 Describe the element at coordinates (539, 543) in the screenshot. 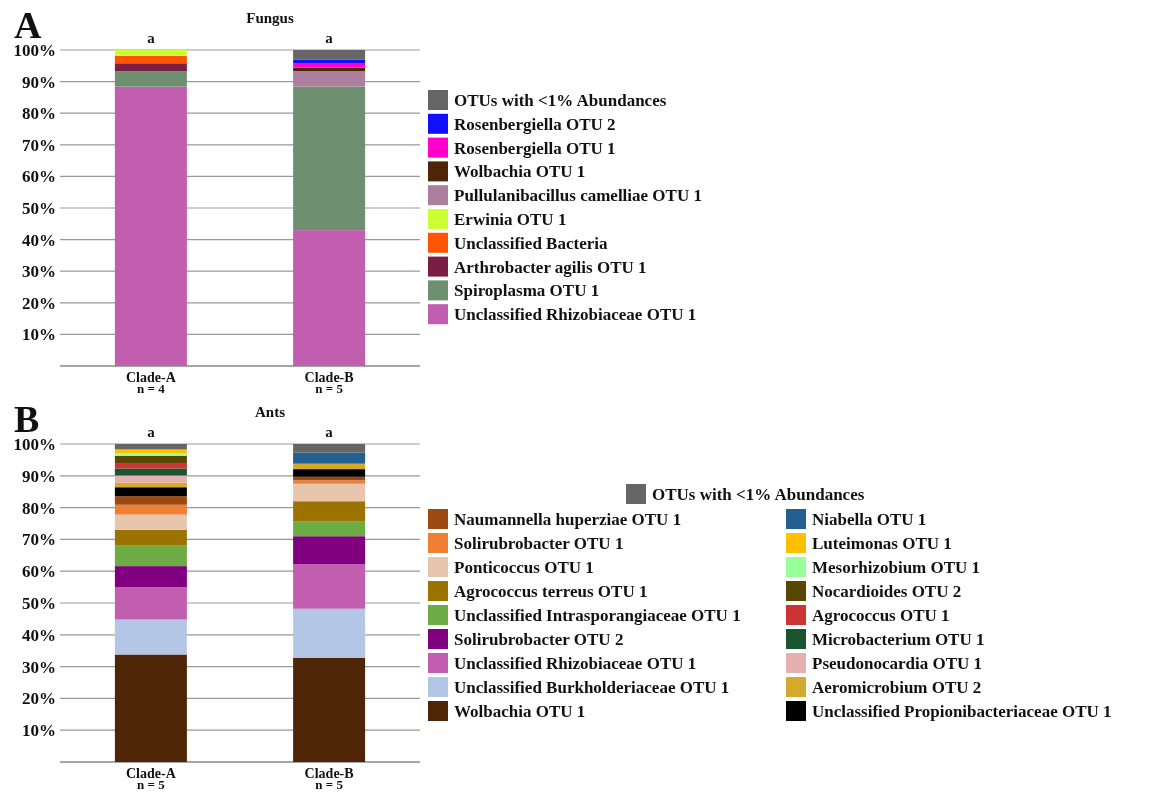

I see `legend-label: Solirubrobacter OTU 1` at that location.